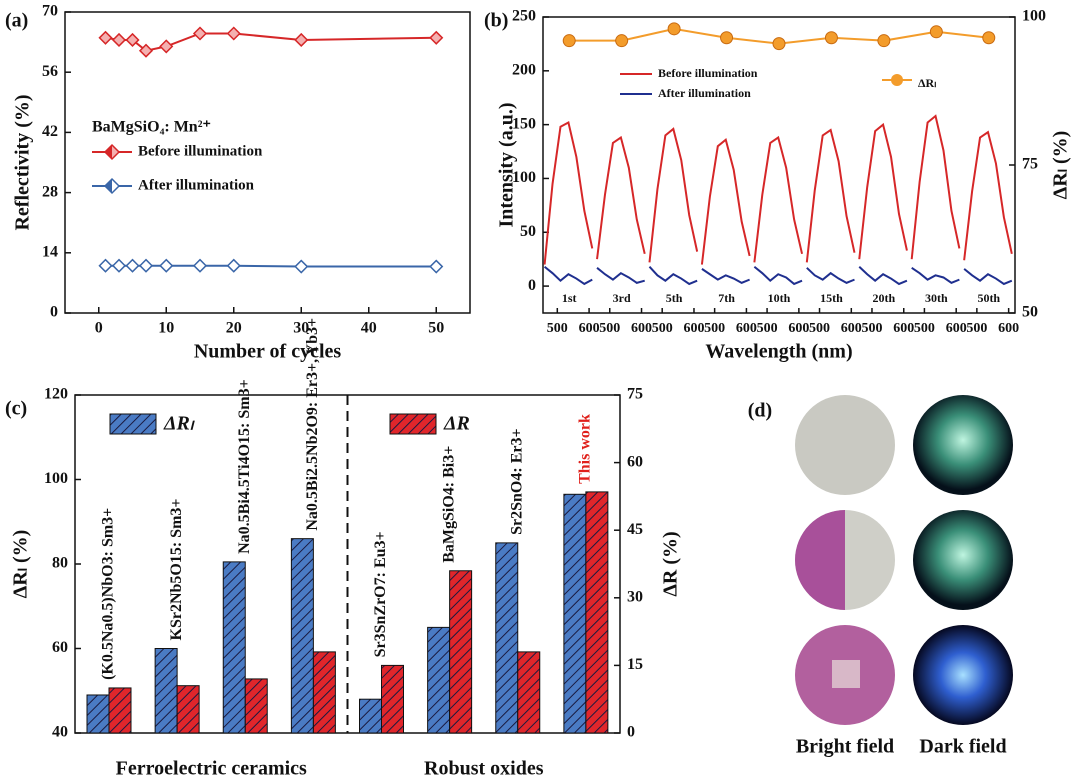 The image size is (1080, 784). I want to click on legend-label: Before illumination, so click(200, 151).